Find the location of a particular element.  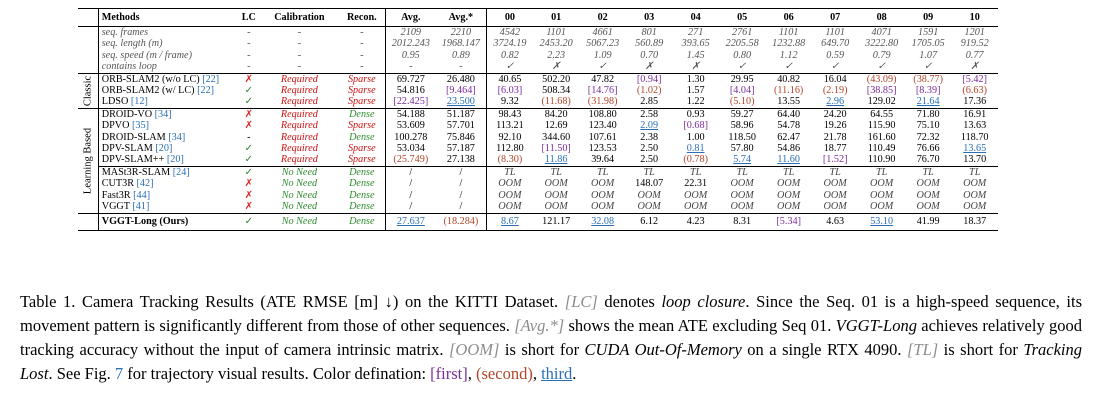

value-cell: [38.85] is located at coordinates (881, 90).